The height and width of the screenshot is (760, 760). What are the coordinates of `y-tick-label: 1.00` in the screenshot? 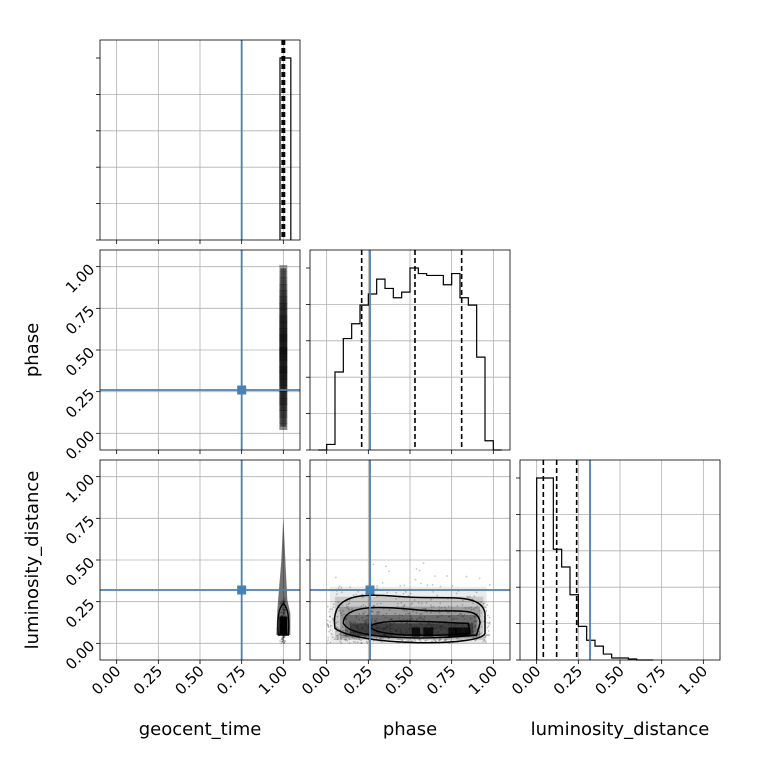 It's located at (80, 488).